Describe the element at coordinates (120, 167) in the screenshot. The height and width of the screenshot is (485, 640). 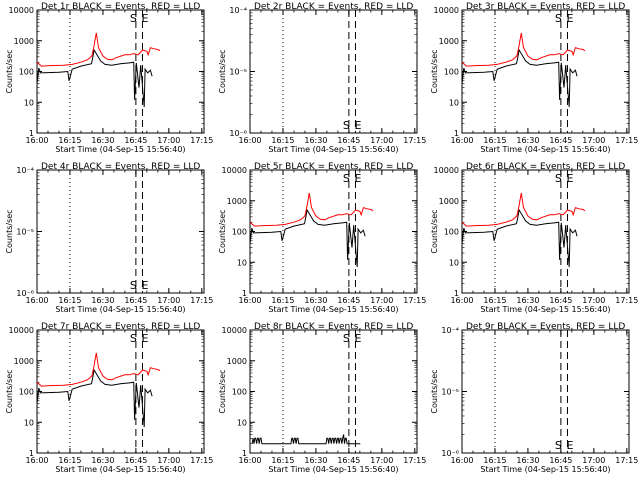
I see `panel-title: Det 4r BLACK = Events, RED = LLD` at that location.